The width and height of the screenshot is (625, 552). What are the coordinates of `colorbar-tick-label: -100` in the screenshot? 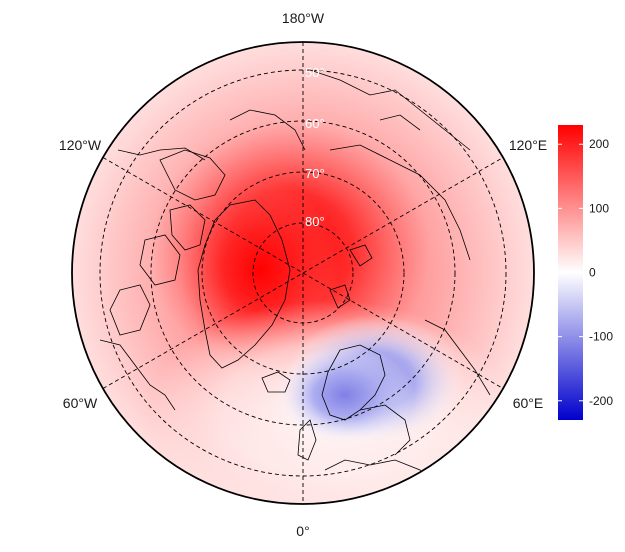 It's located at (601, 337).